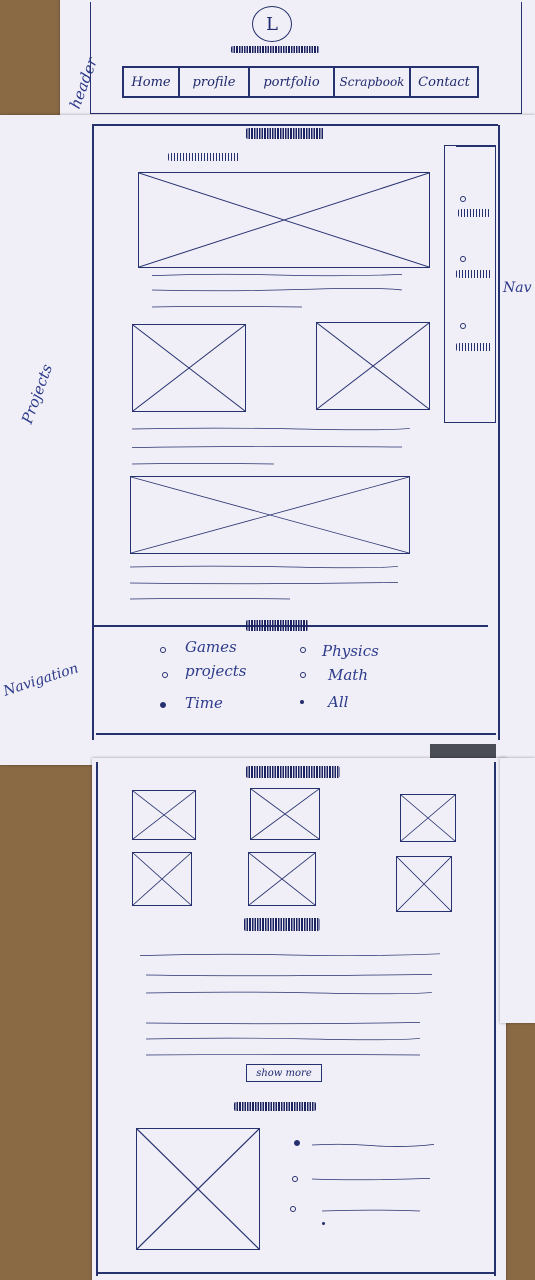  Describe the element at coordinates (198, 1189) in the screenshot. I see `feature-image` at that location.